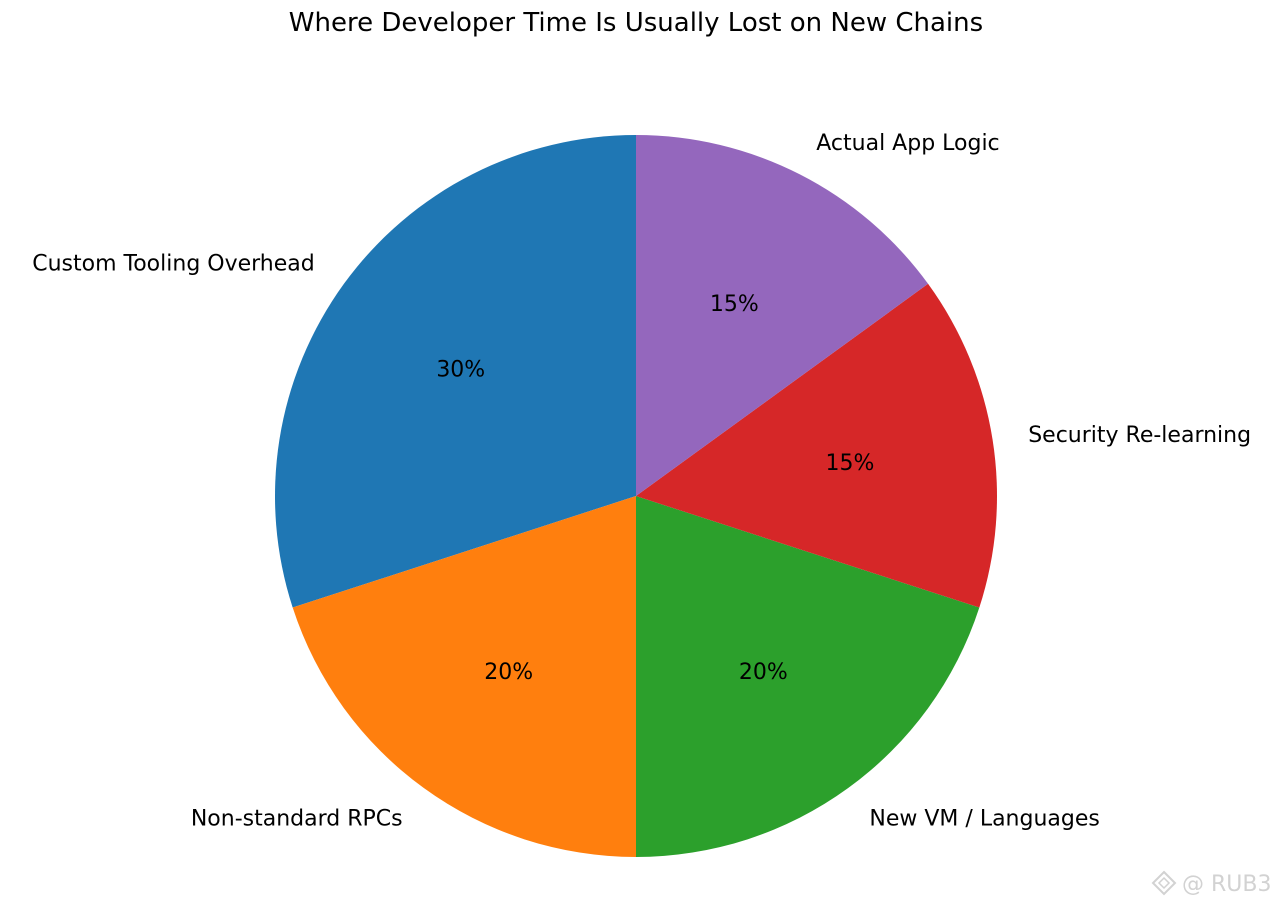 The image size is (1280, 908). Describe the element at coordinates (984, 818) in the screenshot. I see `slice-category-label: New VM / Languages` at that location.